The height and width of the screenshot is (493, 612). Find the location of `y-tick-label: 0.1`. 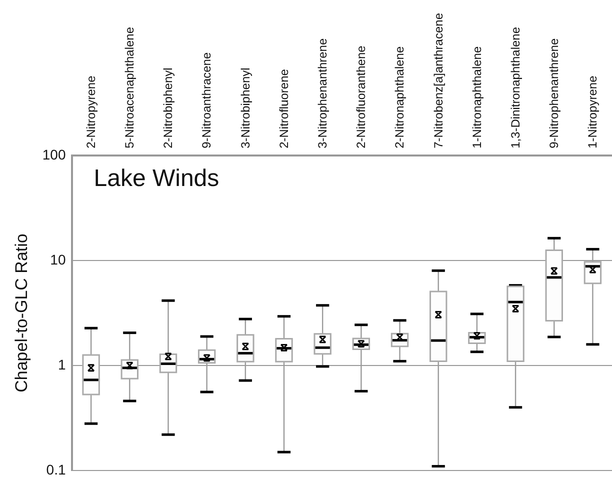

y-tick-label: 0.1 is located at coordinates (56, 469).